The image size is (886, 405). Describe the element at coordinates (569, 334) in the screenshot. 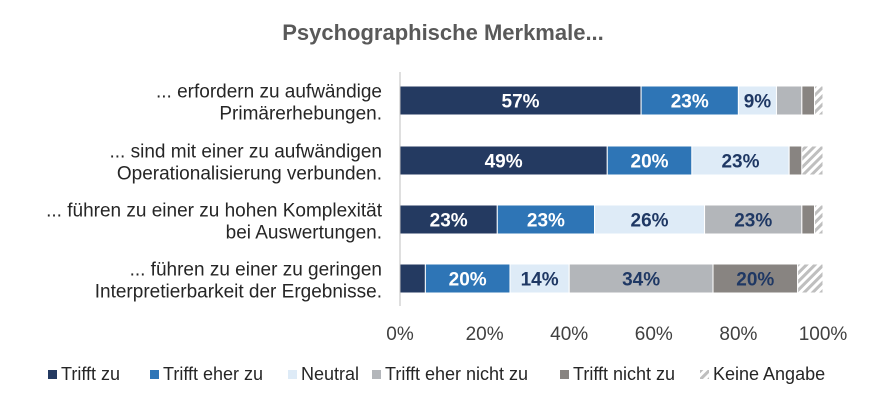

I see `x-tick-label: 40%` at that location.